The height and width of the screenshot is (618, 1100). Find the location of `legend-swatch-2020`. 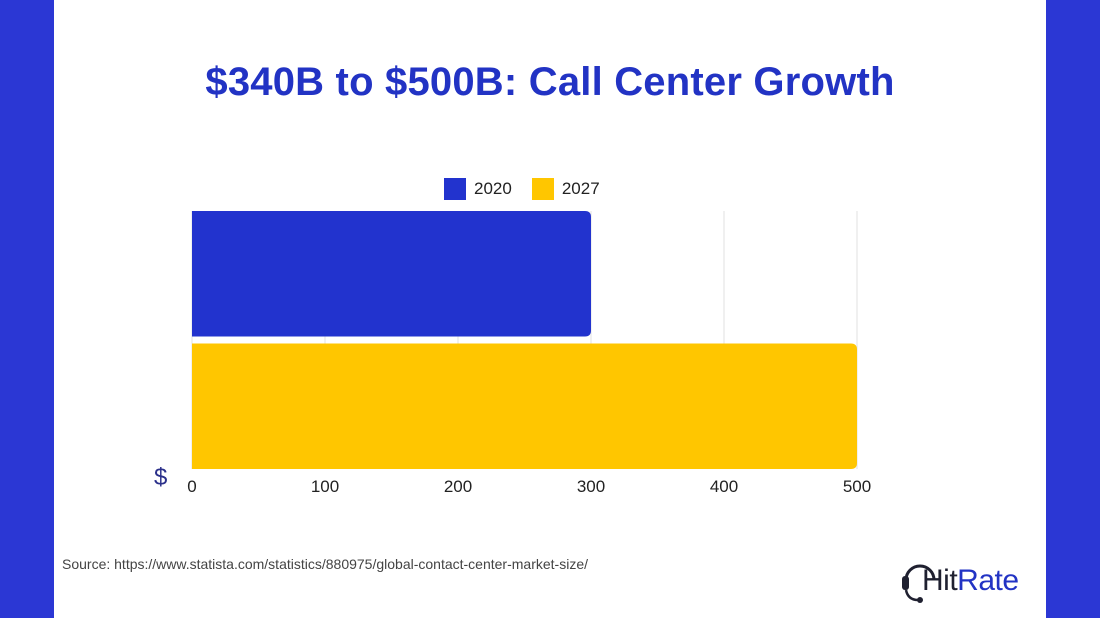

legend-swatch-2020 is located at coordinates (455, 189).